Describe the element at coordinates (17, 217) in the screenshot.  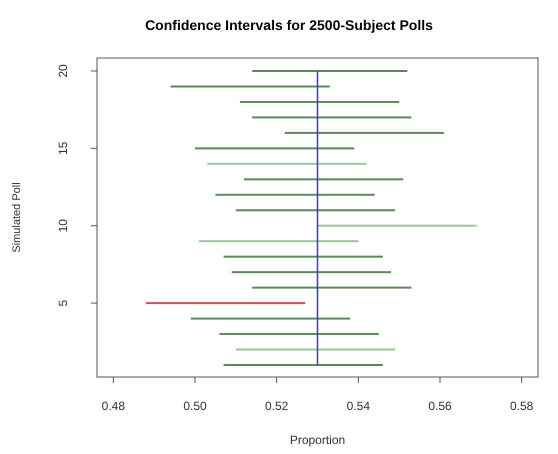
I see `y-axis-title: Simulated Poll` at that location.